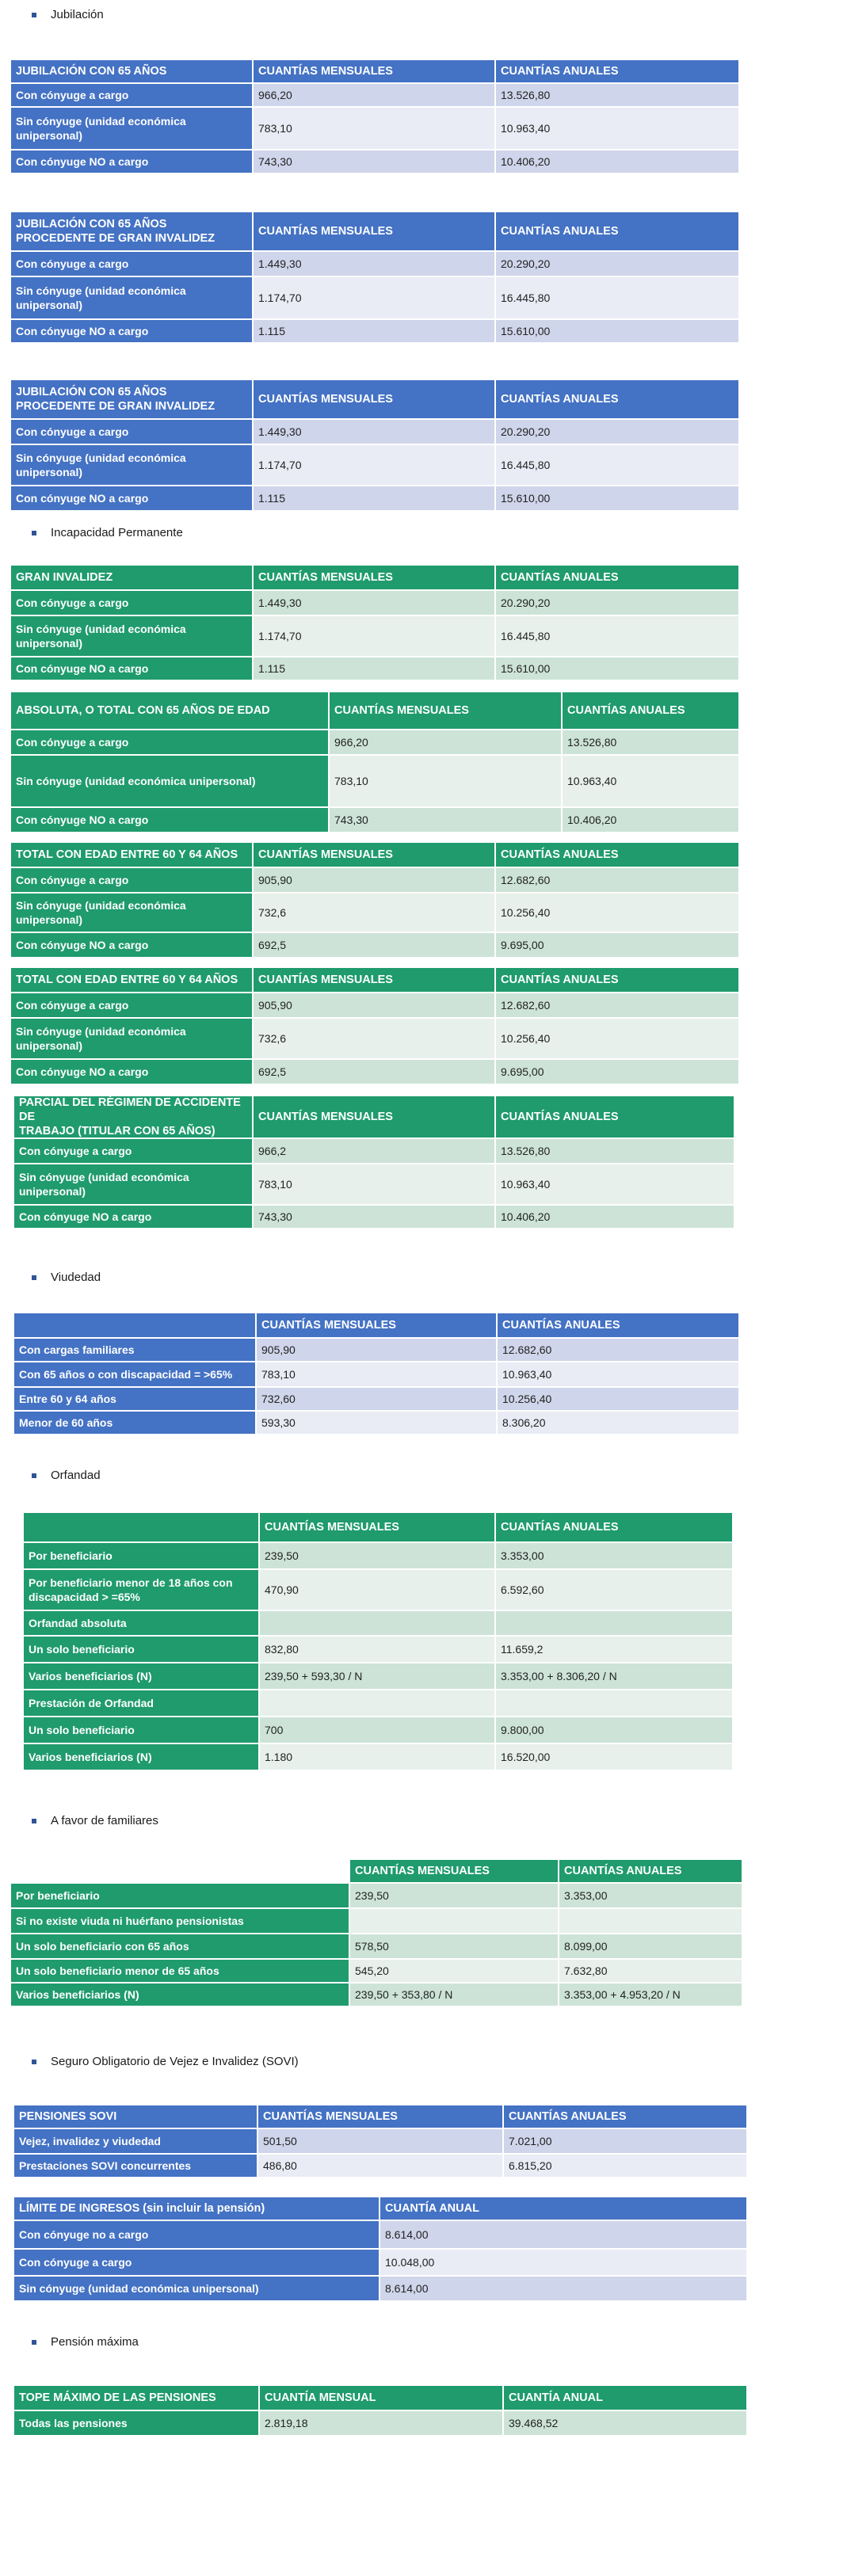 This screenshot has height=2576, width=843. Describe the element at coordinates (626, 2142) in the screenshot. I see `table-cell: 7.021,00` at that location.